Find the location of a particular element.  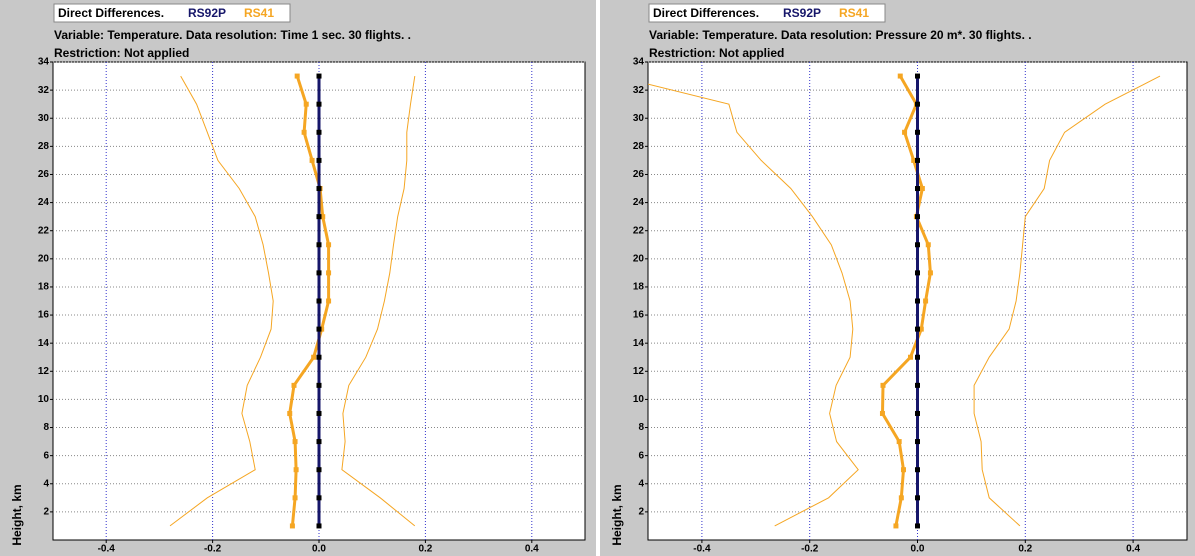

y-tick-label: 22 is located at coordinates (639, 230).